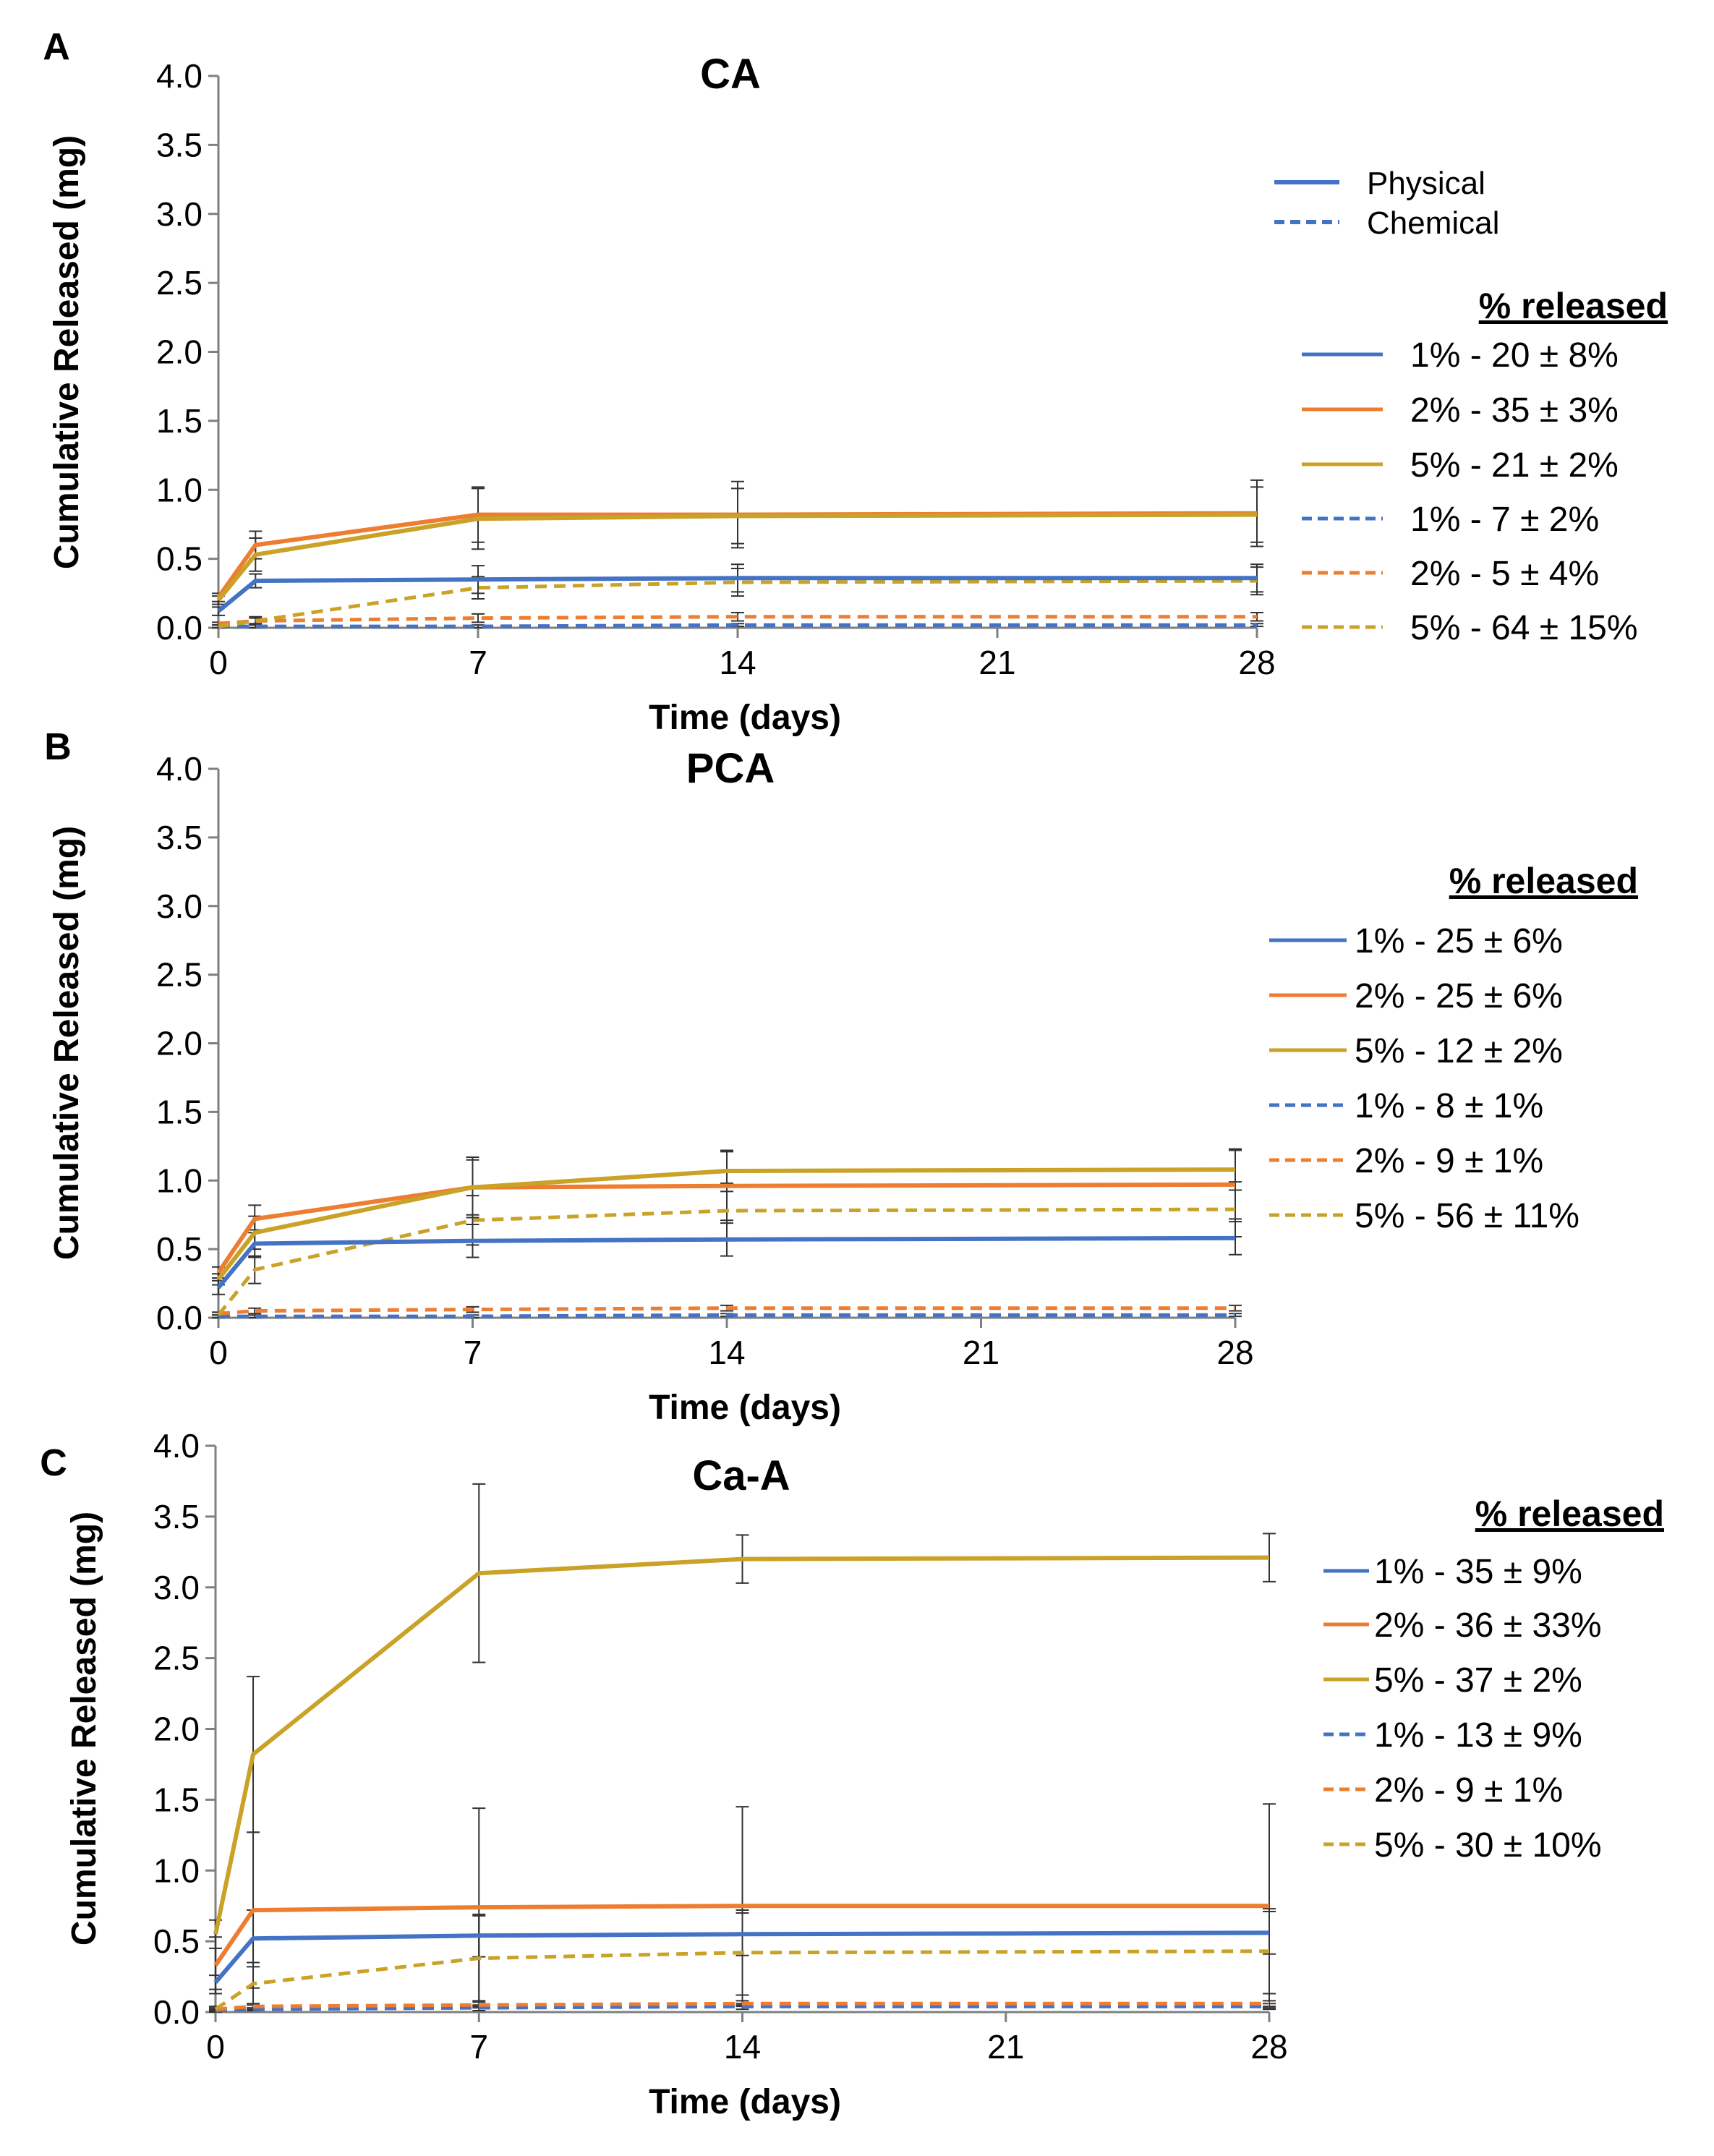 Image resolution: width=1714 pixels, height=2156 pixels. I want to click on legend-label: 5% - 37 ± 2%, so click(1478, 1680).